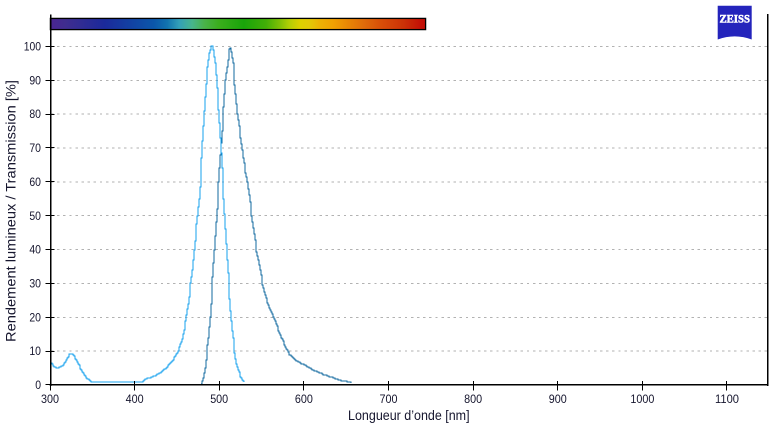 Image resolution: width=783 pixels, height=426 pixels. I want to click on svg-text: 1100, so click(727, 399).